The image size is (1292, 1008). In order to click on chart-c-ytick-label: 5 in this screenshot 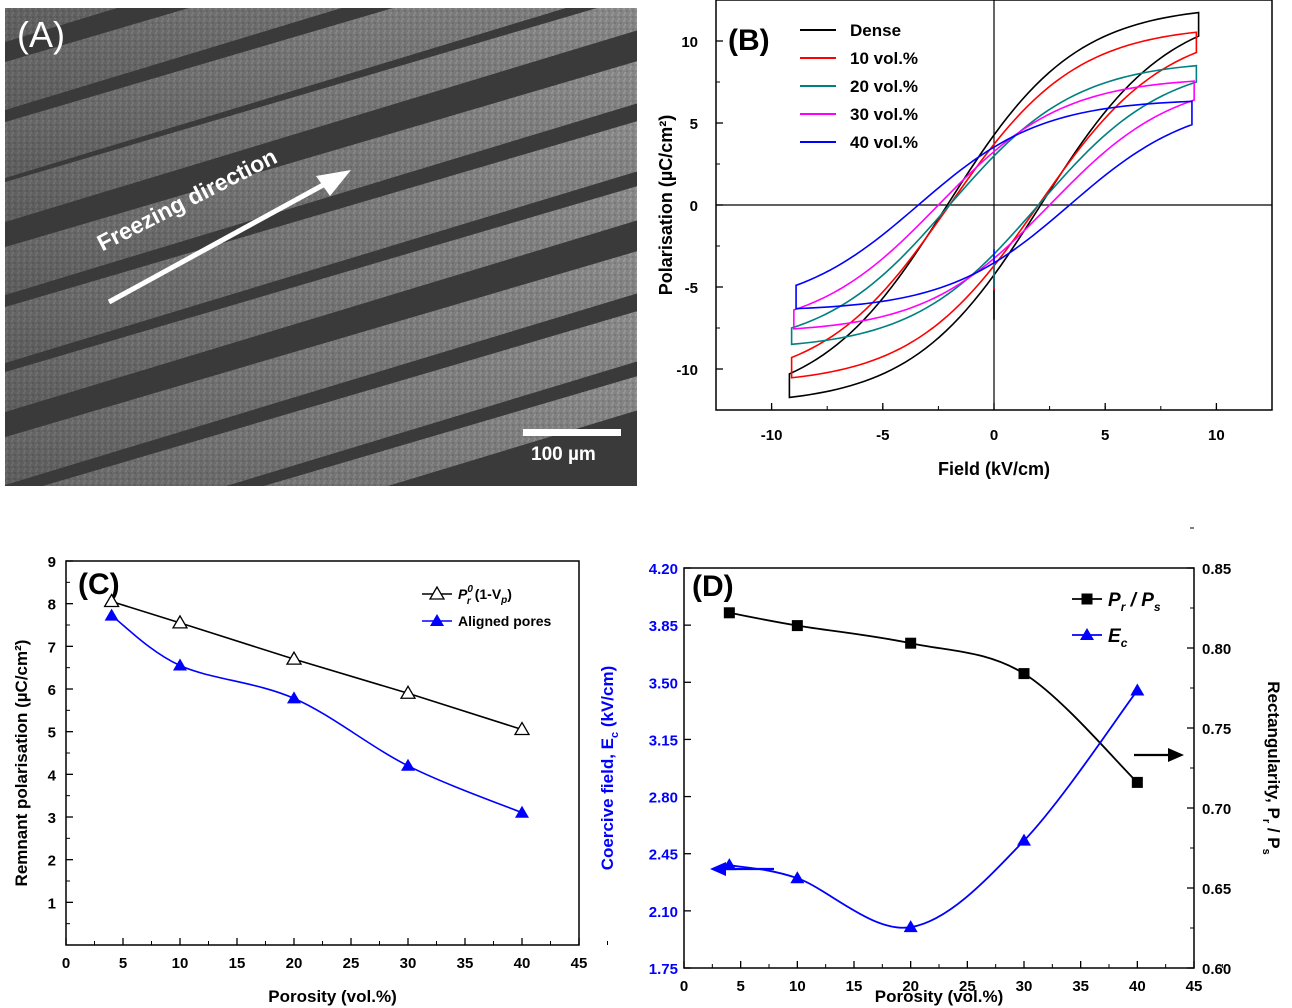, I will do `click(52, 733)`.